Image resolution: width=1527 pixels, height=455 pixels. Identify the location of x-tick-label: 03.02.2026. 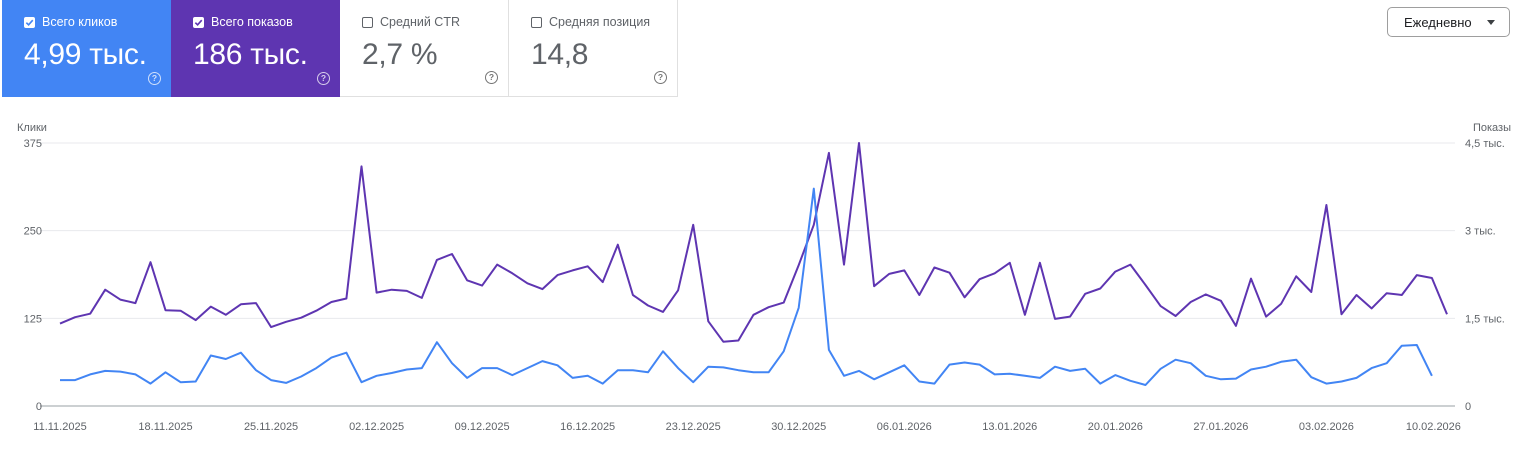
(1326, 427).